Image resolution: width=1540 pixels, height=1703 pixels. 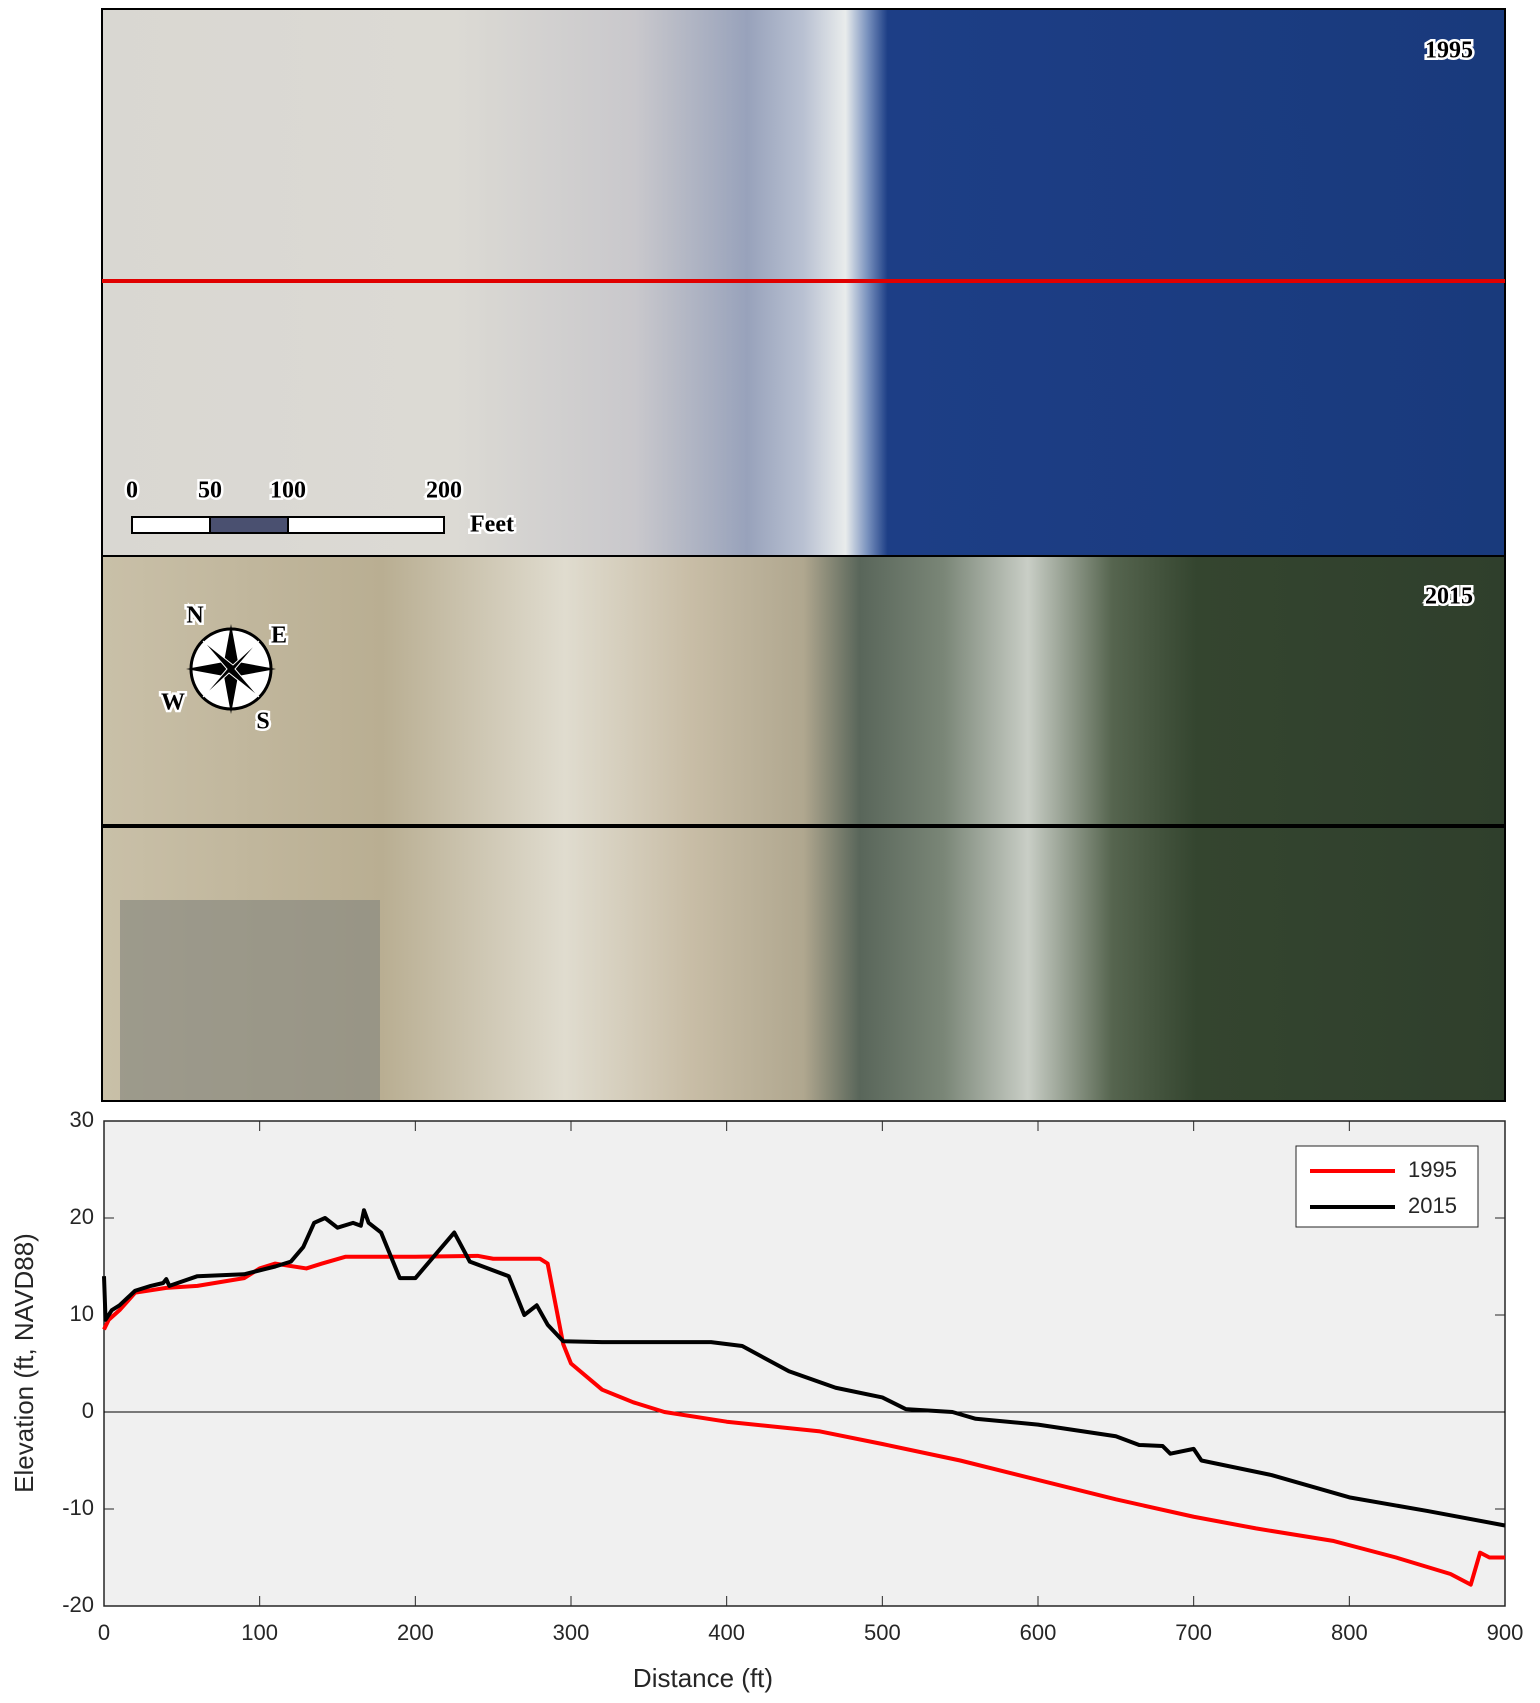 I want to click on compass-letter: W, so click(x=173, y=703).